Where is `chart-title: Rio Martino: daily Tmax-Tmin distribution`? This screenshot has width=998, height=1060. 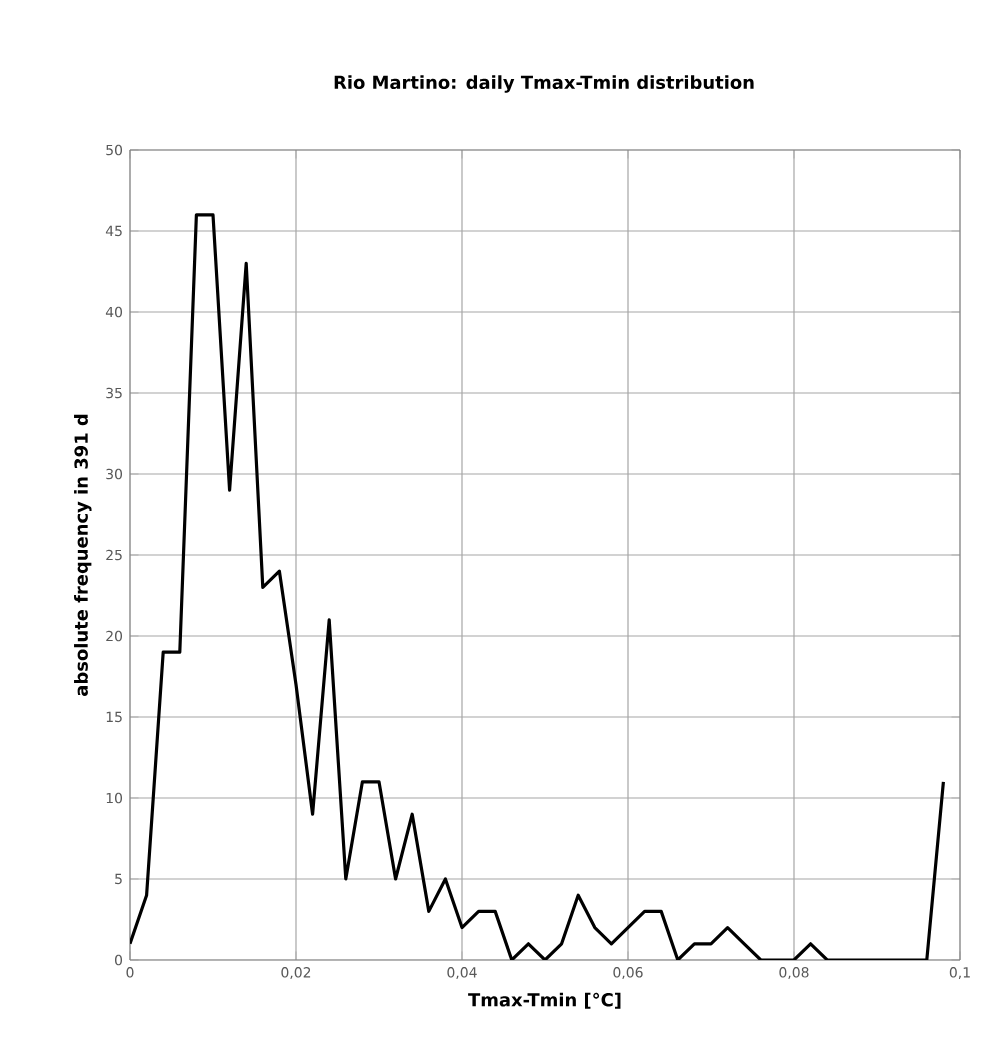 chart-title: Rio Martino: daily Tmax-Tmin distribution is located at coordinates (544, 84).